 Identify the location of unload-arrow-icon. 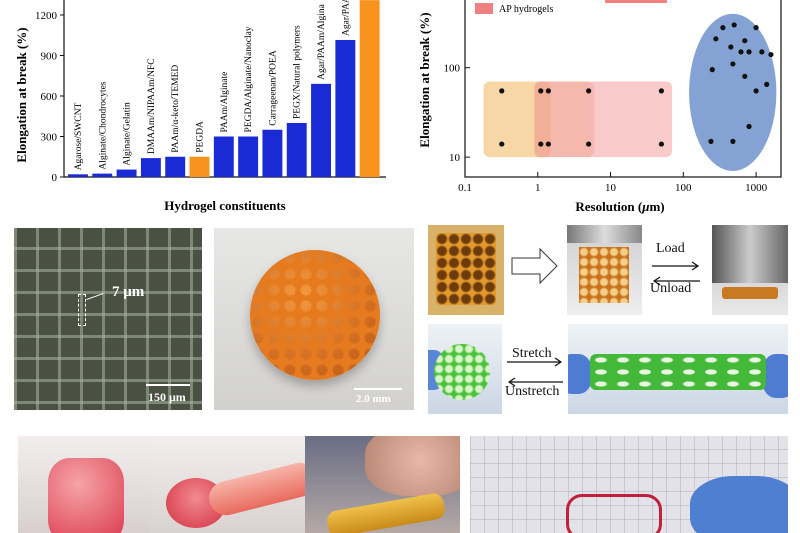
(676, 281).